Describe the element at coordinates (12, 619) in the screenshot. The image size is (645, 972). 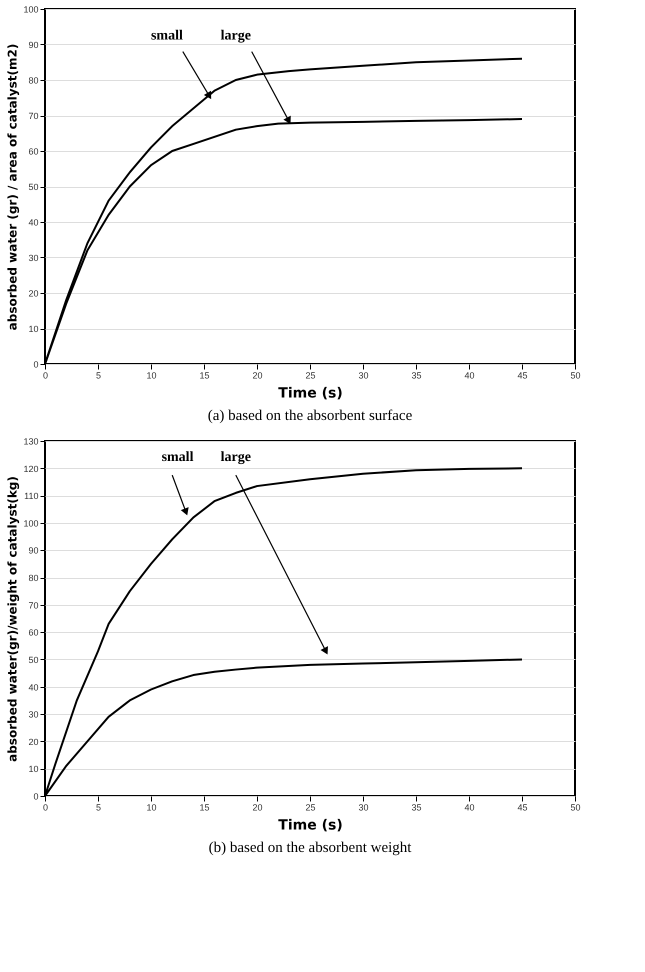
I see `y-axis-title: absorbed water(gr)/weight of catalyst(kg)` at that location.